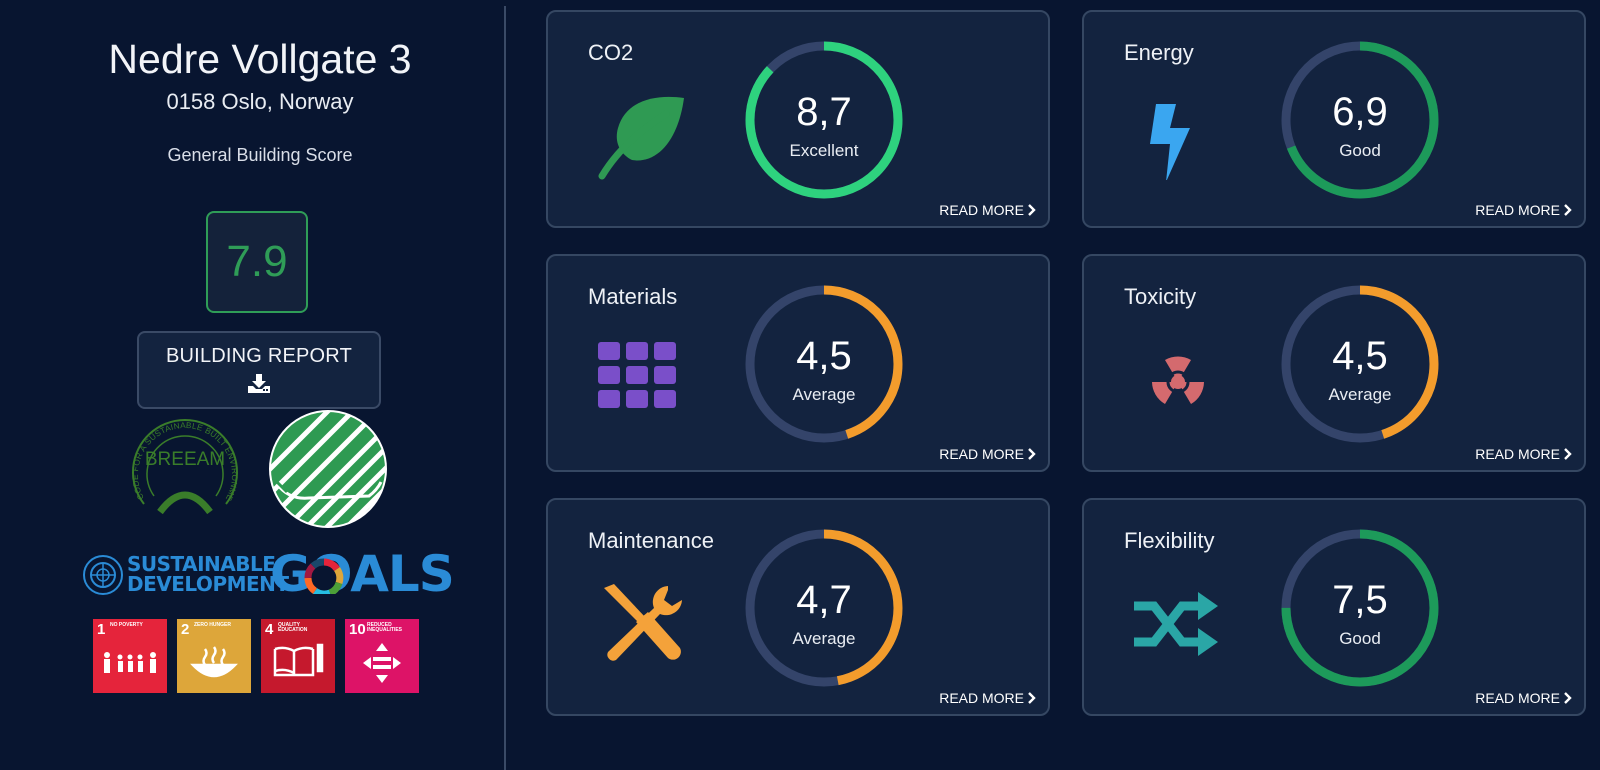 The height and width of the screenshot is (770, 1600). Describe the element at coordinates (259, 383) in the screenshot. I see `download-icon` at that location.